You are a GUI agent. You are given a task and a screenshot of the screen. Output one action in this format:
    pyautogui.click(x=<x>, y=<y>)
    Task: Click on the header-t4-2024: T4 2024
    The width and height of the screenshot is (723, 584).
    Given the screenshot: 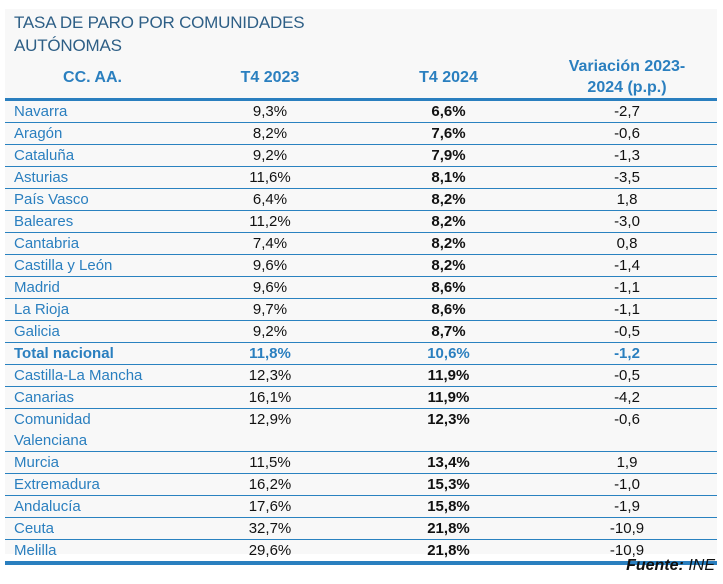 What is the action you would take?
    pyautogui.click(x=448, y=78)
    